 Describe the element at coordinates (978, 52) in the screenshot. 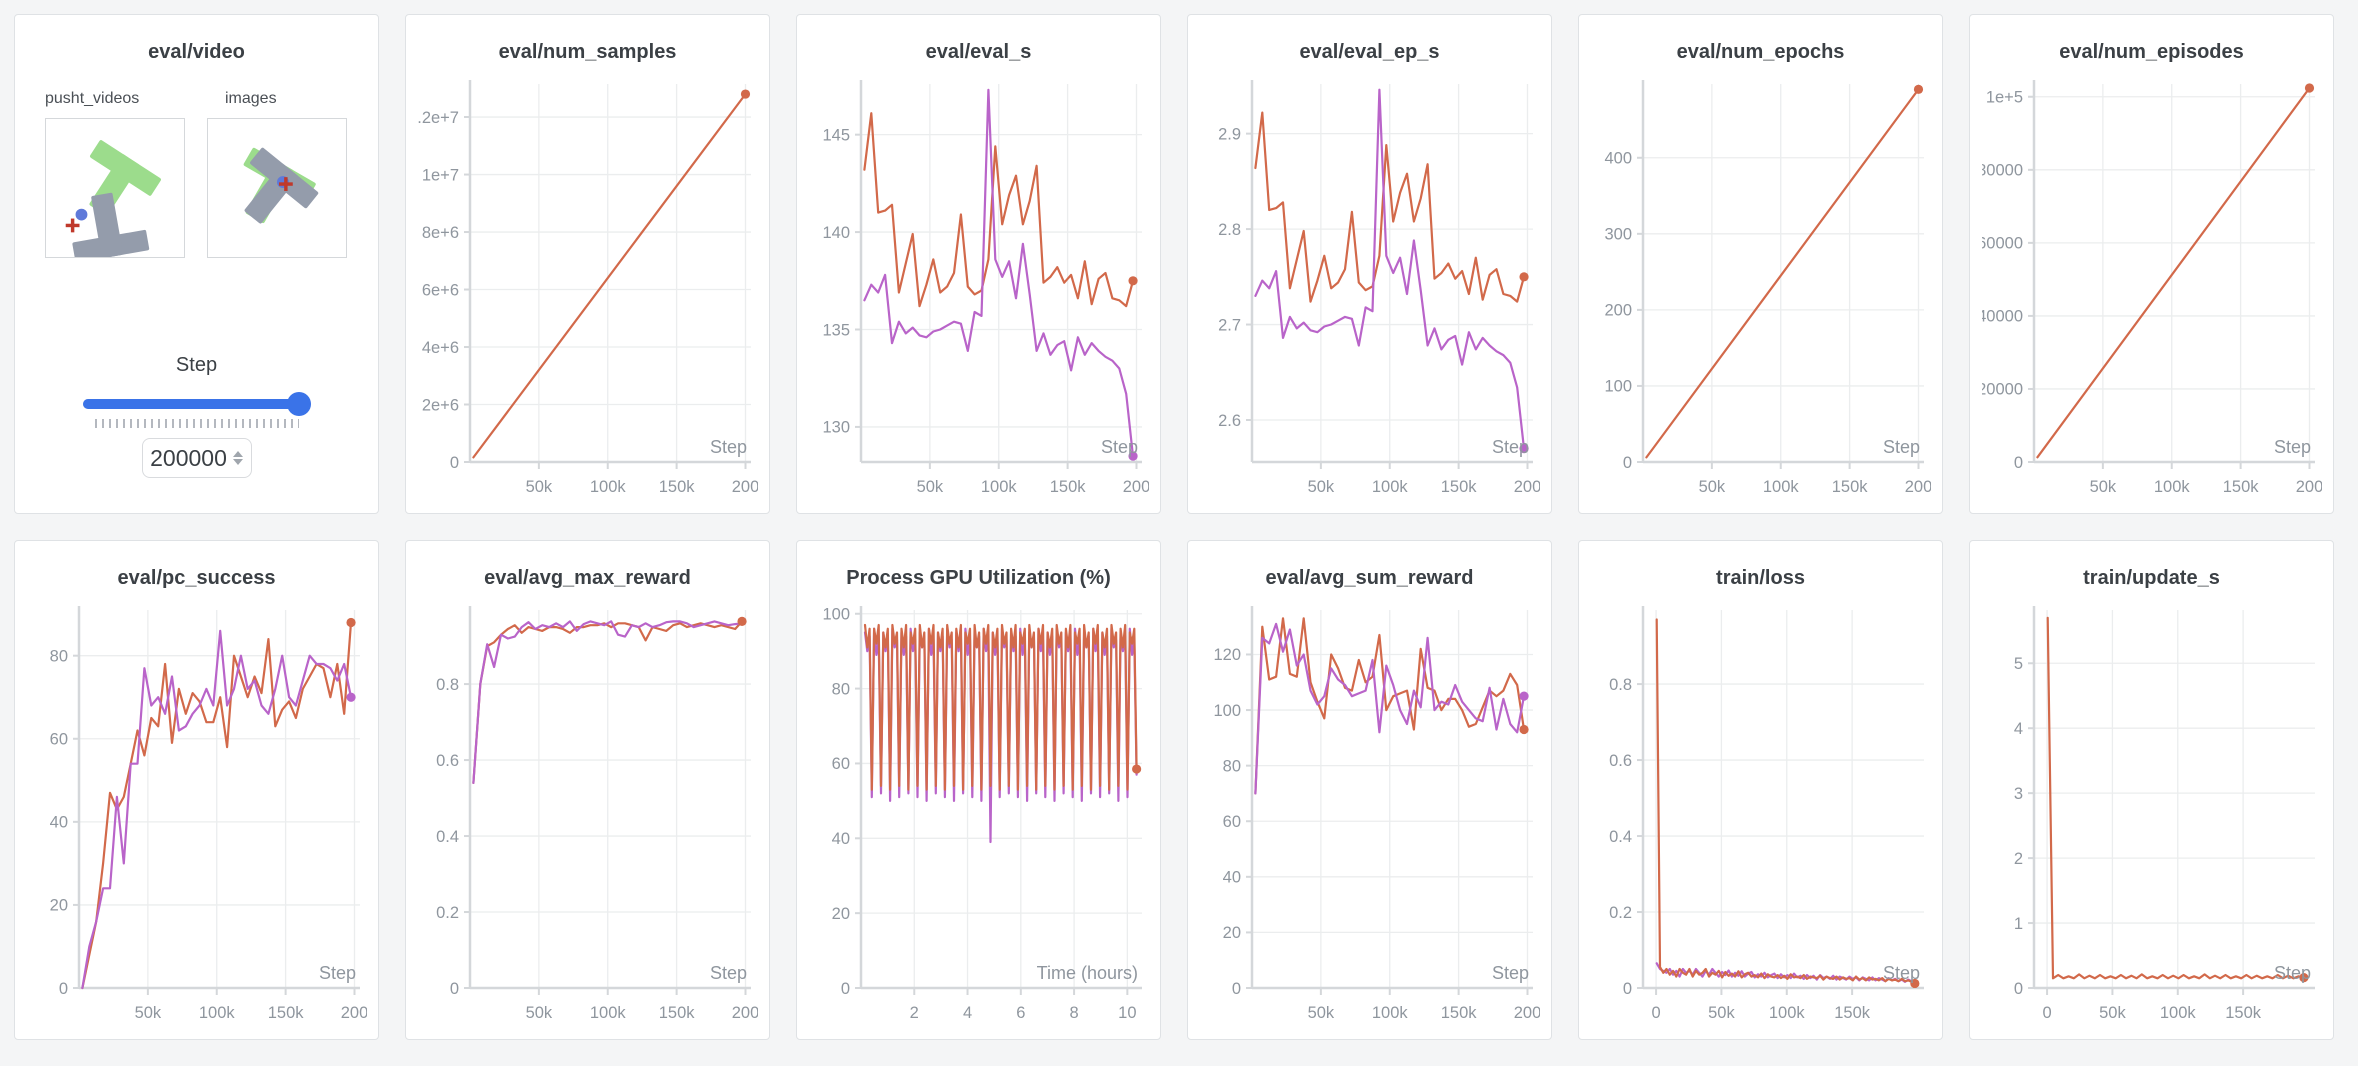

I see `panel-title: eval/eval_s` at that location.